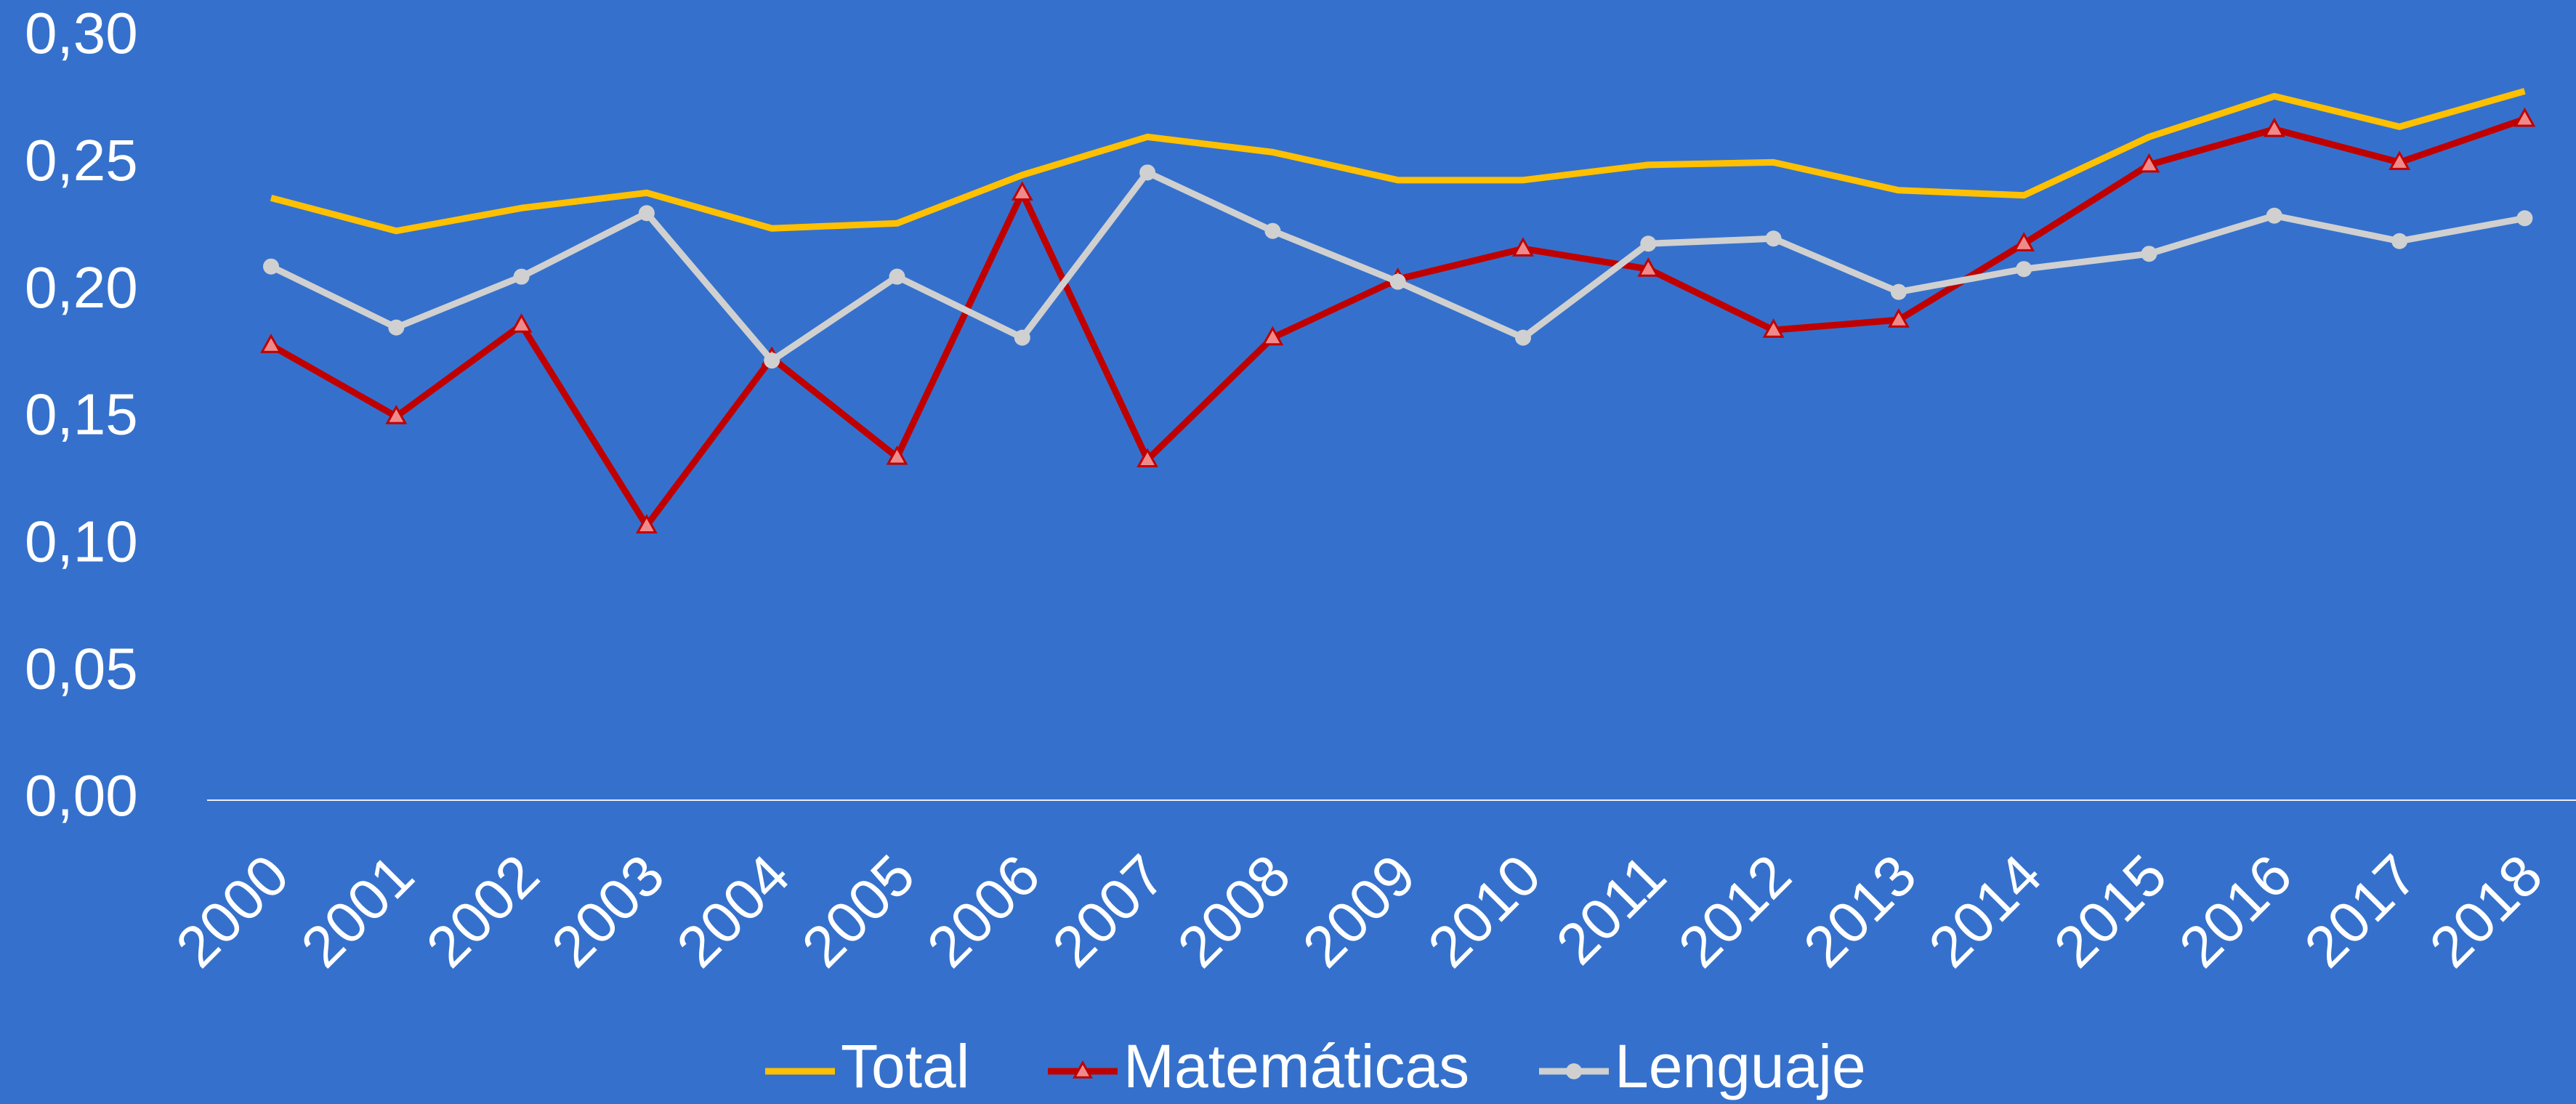 The height and width of the screenshot is (1104, 2576). What do you see at coordinates (82, 33) in the screenshot?
I see `y-tick-label: 0,30` at bounding box center [82, 33].